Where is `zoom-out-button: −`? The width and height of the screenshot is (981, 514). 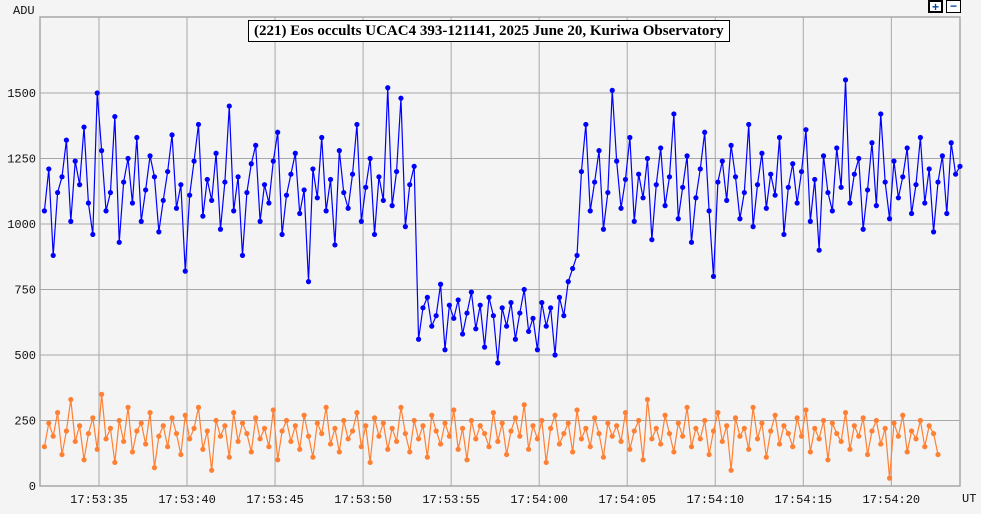 zoom-out-button: − is located at coordinates (953, 6).